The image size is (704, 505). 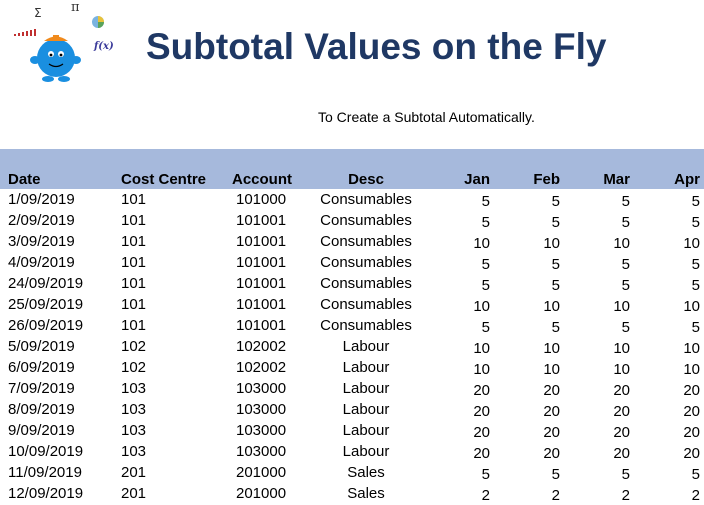 I want to click on cell-date: 5/09/2019, so click(x=41, y=346).